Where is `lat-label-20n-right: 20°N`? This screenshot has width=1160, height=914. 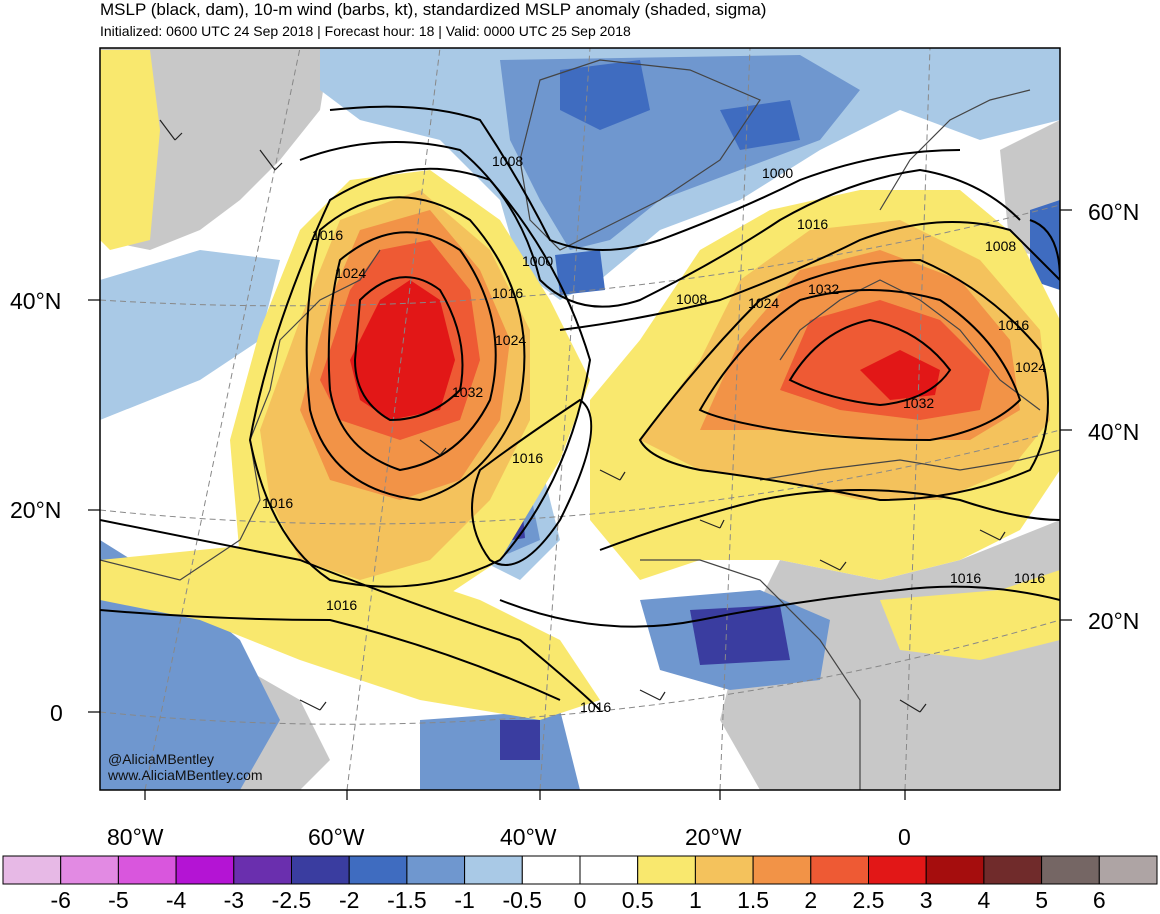
lat-label-20n-right: 20°N is located at coordinates (1114, 621).